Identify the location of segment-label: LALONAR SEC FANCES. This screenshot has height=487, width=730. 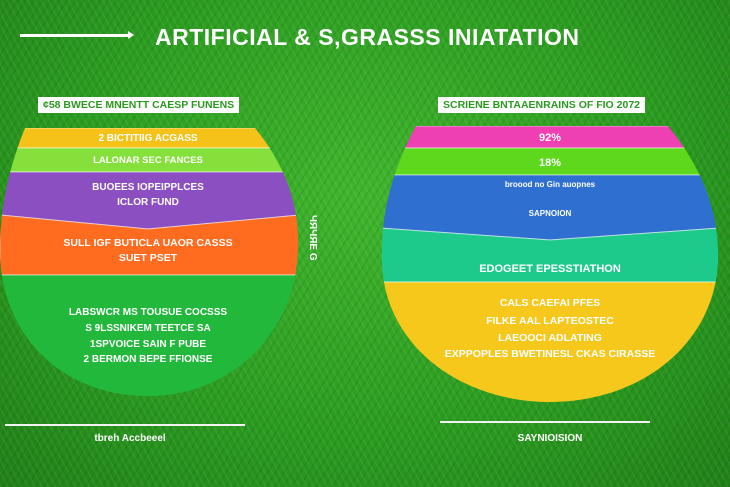
(148, 160).